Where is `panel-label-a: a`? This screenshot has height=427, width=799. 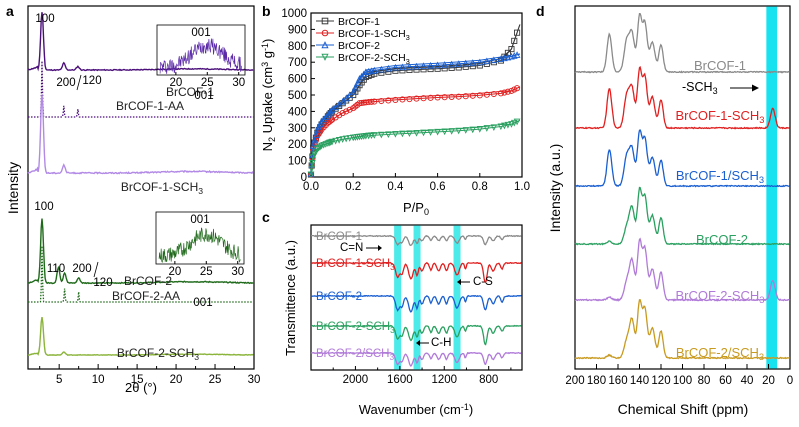 panel-label-a: a is located at coordinates (10, 11).